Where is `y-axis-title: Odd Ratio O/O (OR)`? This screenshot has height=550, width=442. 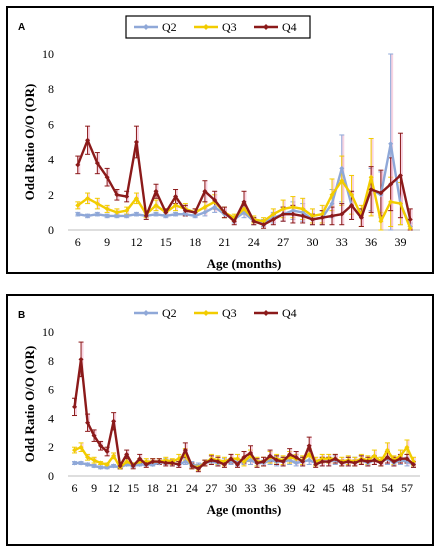
y-axis-title: Odd Ratio O/O (OR) is located at coordinates (29, 404).